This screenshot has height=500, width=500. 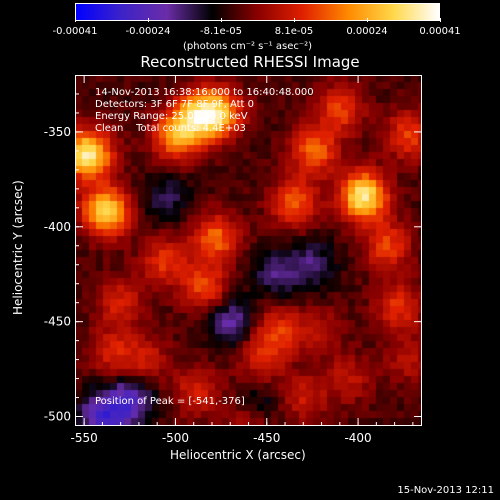 What do you see at coordinates (248, 46) in the screenshot?
I see `colorbar-units: (photons cm⁻² s⁻¹ asec⁻²)` at bounding box center [248, 46].